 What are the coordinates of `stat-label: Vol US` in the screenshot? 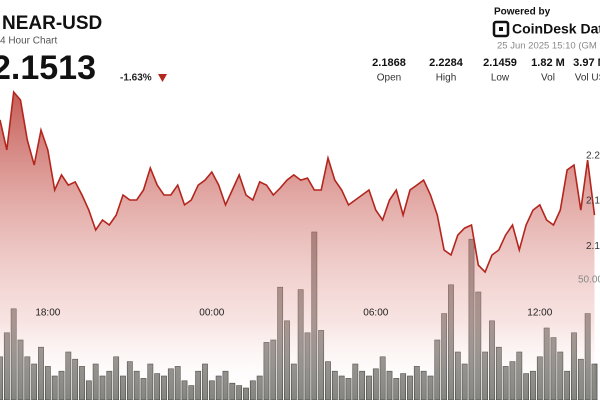 It's located at (587, 78).